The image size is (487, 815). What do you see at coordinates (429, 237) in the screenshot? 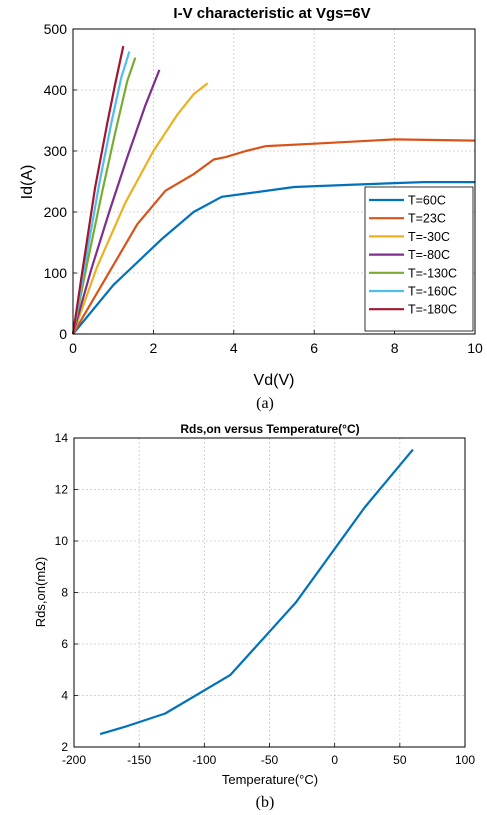
I see `iv-legend-entry: T=-30C` at bounding box center [429, 237].